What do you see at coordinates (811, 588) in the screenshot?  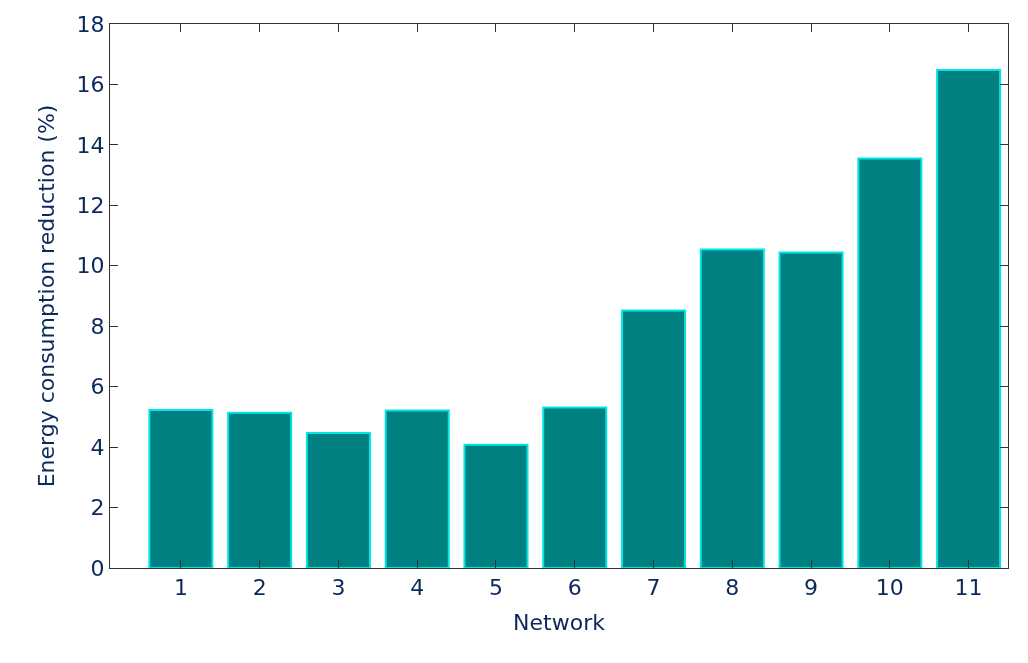 I see `x-tick-label: 9` at bounding box center [811, 588].